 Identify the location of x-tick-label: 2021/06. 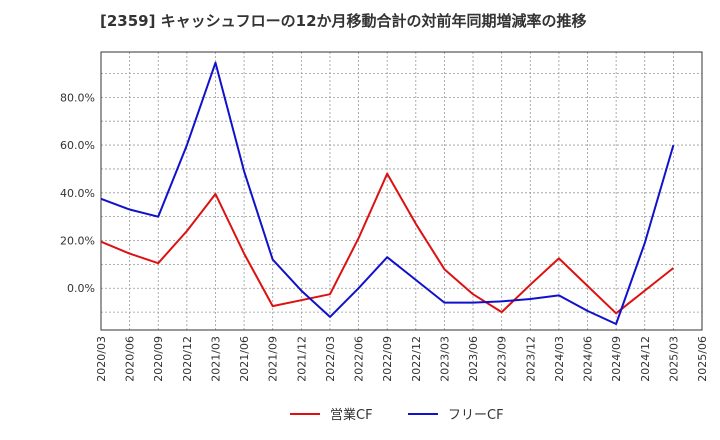
(244, 359).